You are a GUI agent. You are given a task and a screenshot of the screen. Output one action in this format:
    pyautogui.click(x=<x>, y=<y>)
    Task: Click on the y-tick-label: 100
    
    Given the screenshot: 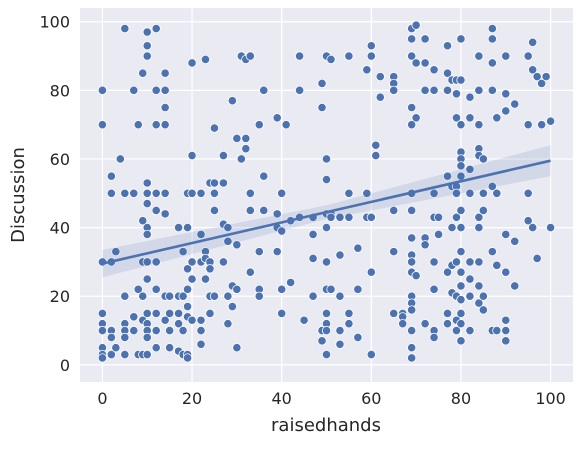 What is the action you would take?
    pyautogui.click(x=54, y=22)
    